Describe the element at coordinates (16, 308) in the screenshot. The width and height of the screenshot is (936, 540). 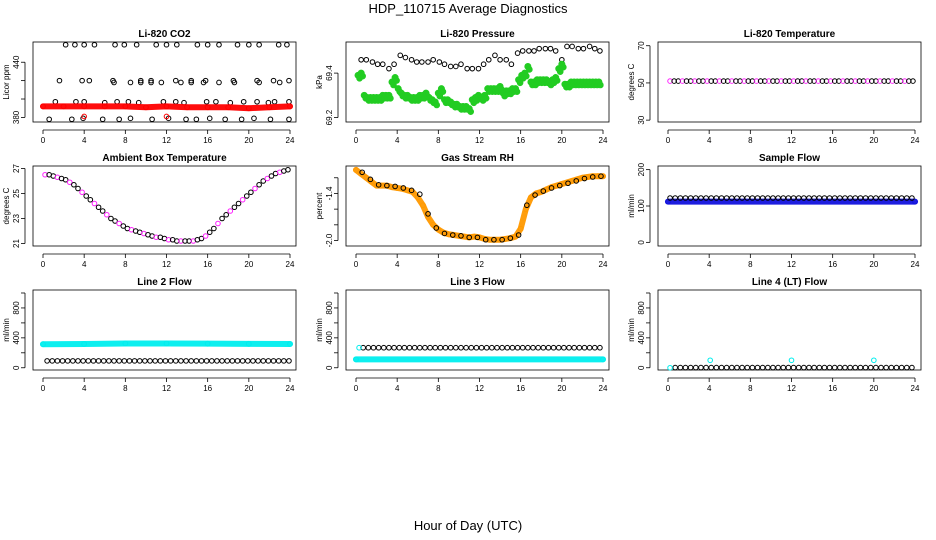
I see `y-tick-label: 800` at that location.